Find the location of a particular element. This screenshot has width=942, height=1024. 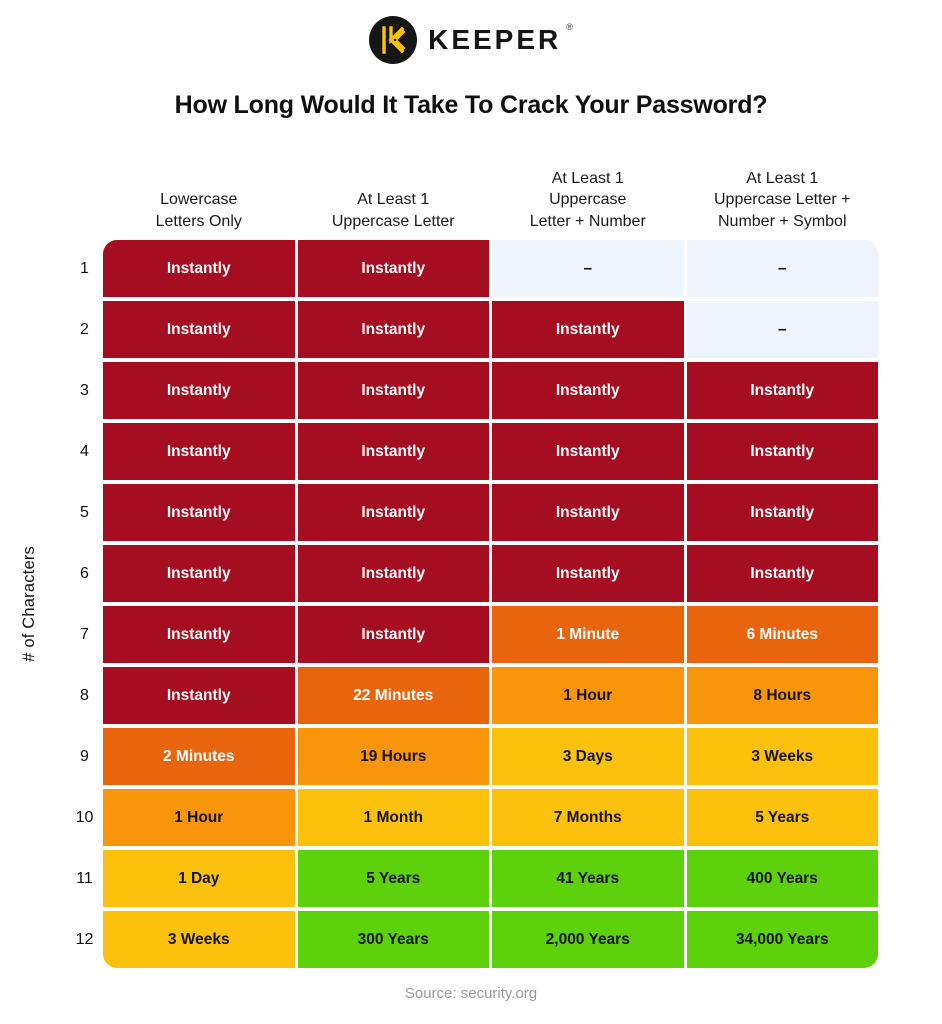

row-number: 2 is located at coordinates (84, 329).